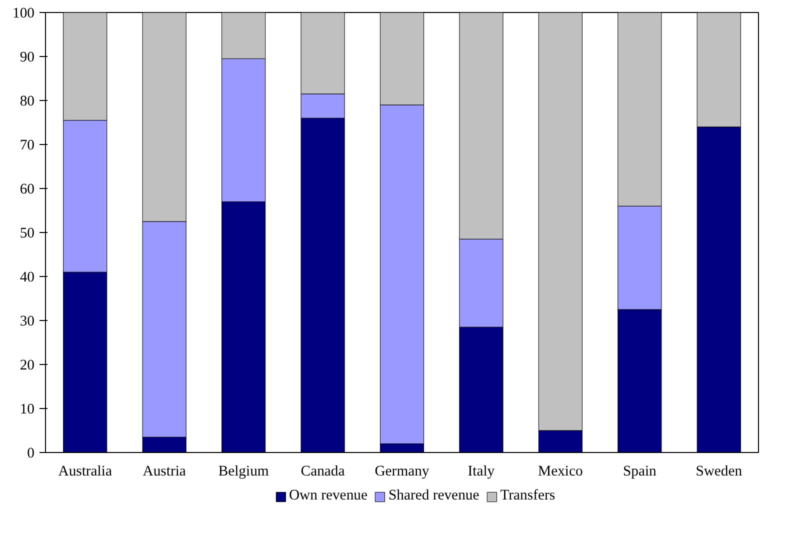 This screenshot has width=796, height=556. Describe the element at coordinates (27, 322) in the screenshot. I see `y-tick-label: 30` at that location.